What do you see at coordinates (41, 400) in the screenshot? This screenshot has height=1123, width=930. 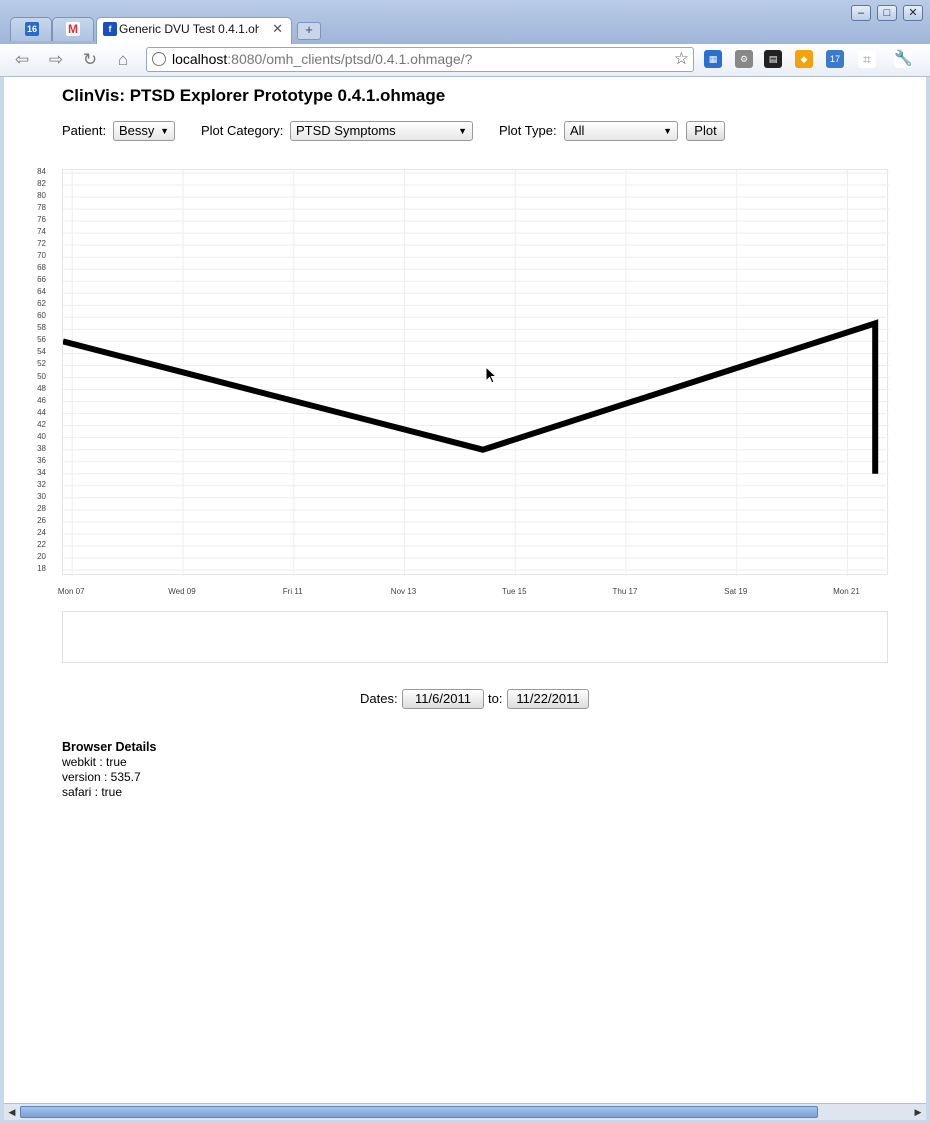 I see `y-tick-label: 46` at bounding box center [41, 400].